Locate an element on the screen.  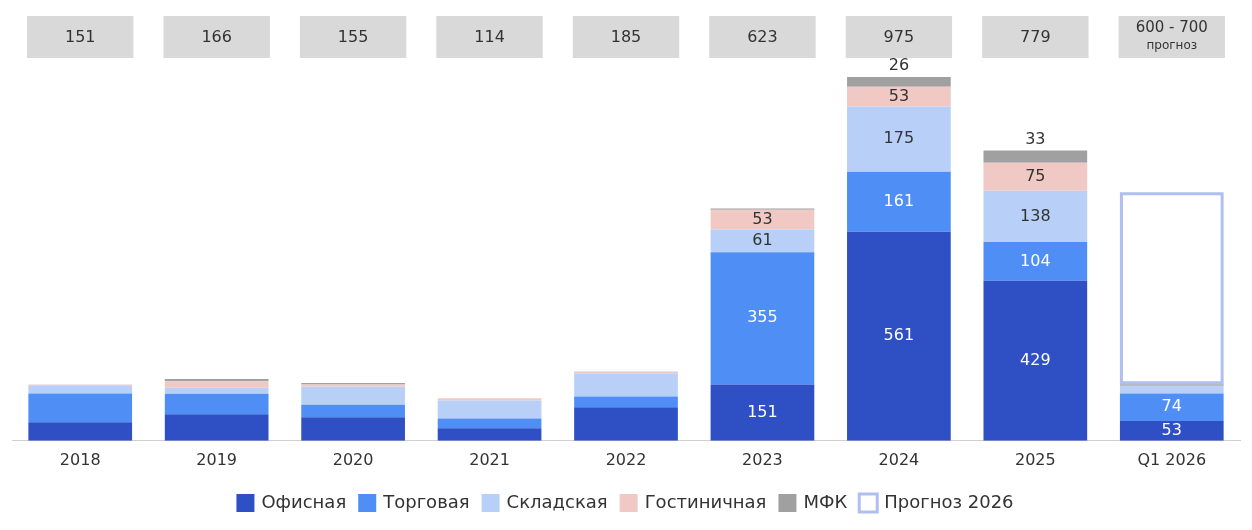
x-tick-label: 2024 is located at coordinates (899, 459).